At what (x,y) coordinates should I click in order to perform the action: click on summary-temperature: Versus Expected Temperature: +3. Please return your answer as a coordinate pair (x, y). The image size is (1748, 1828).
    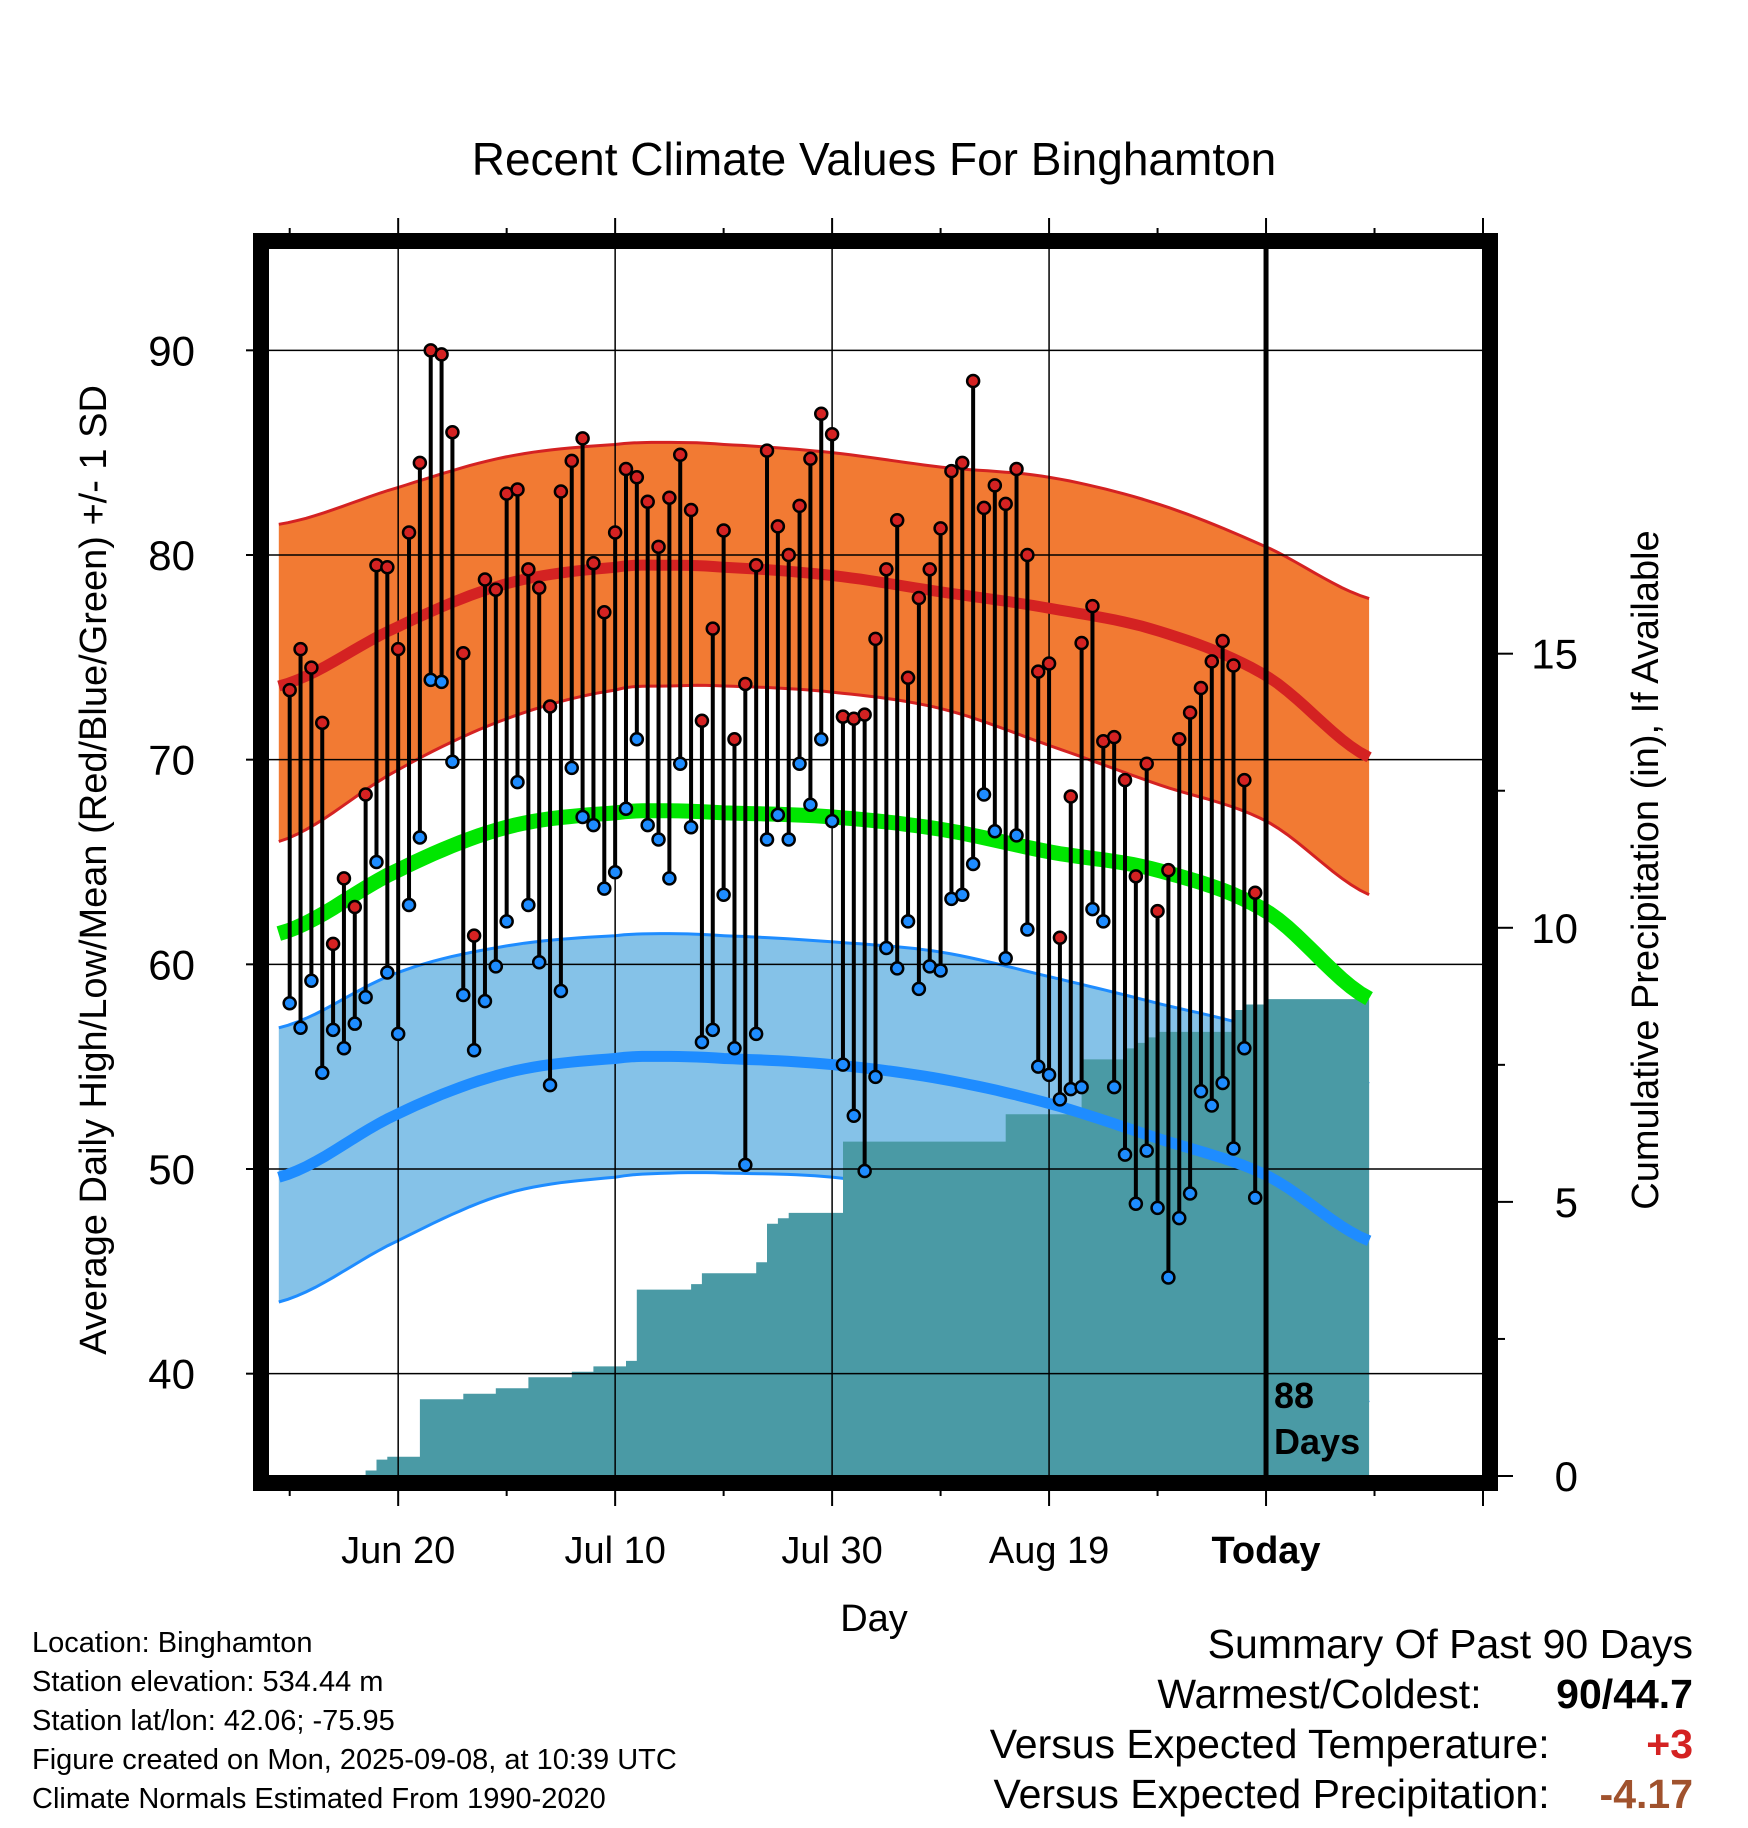
    Looking at the image, I should click on (1341, 1744).